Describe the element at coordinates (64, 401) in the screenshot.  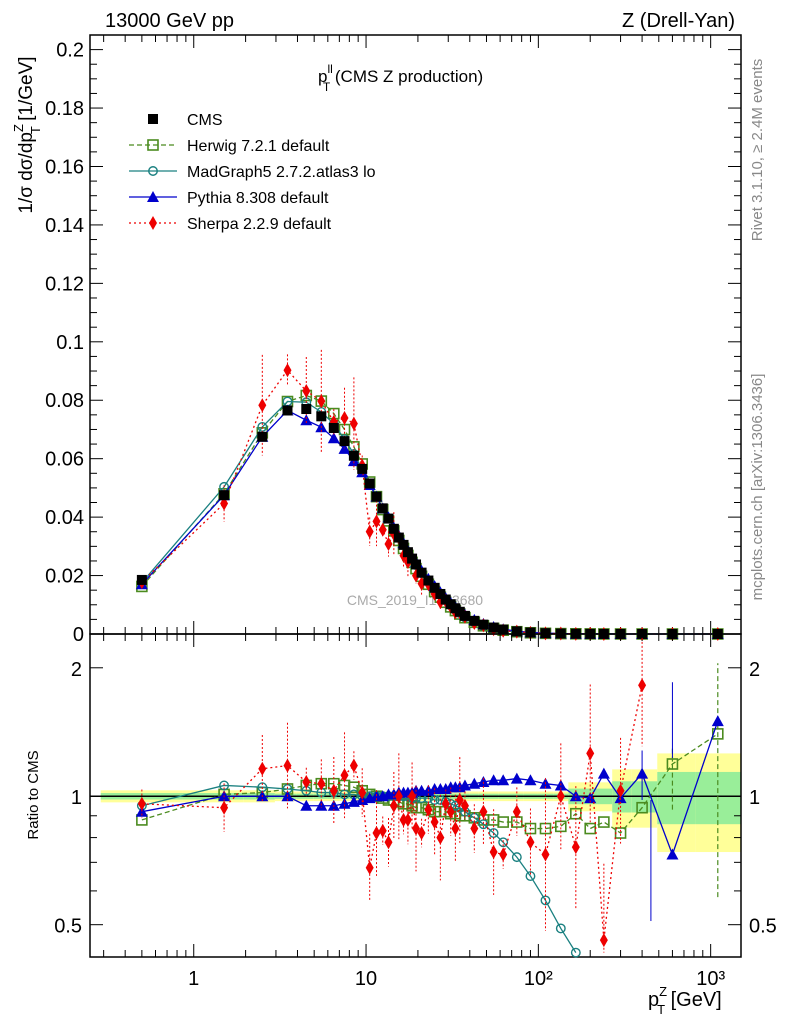
I see `y-tick-label: 0.08` at that location.